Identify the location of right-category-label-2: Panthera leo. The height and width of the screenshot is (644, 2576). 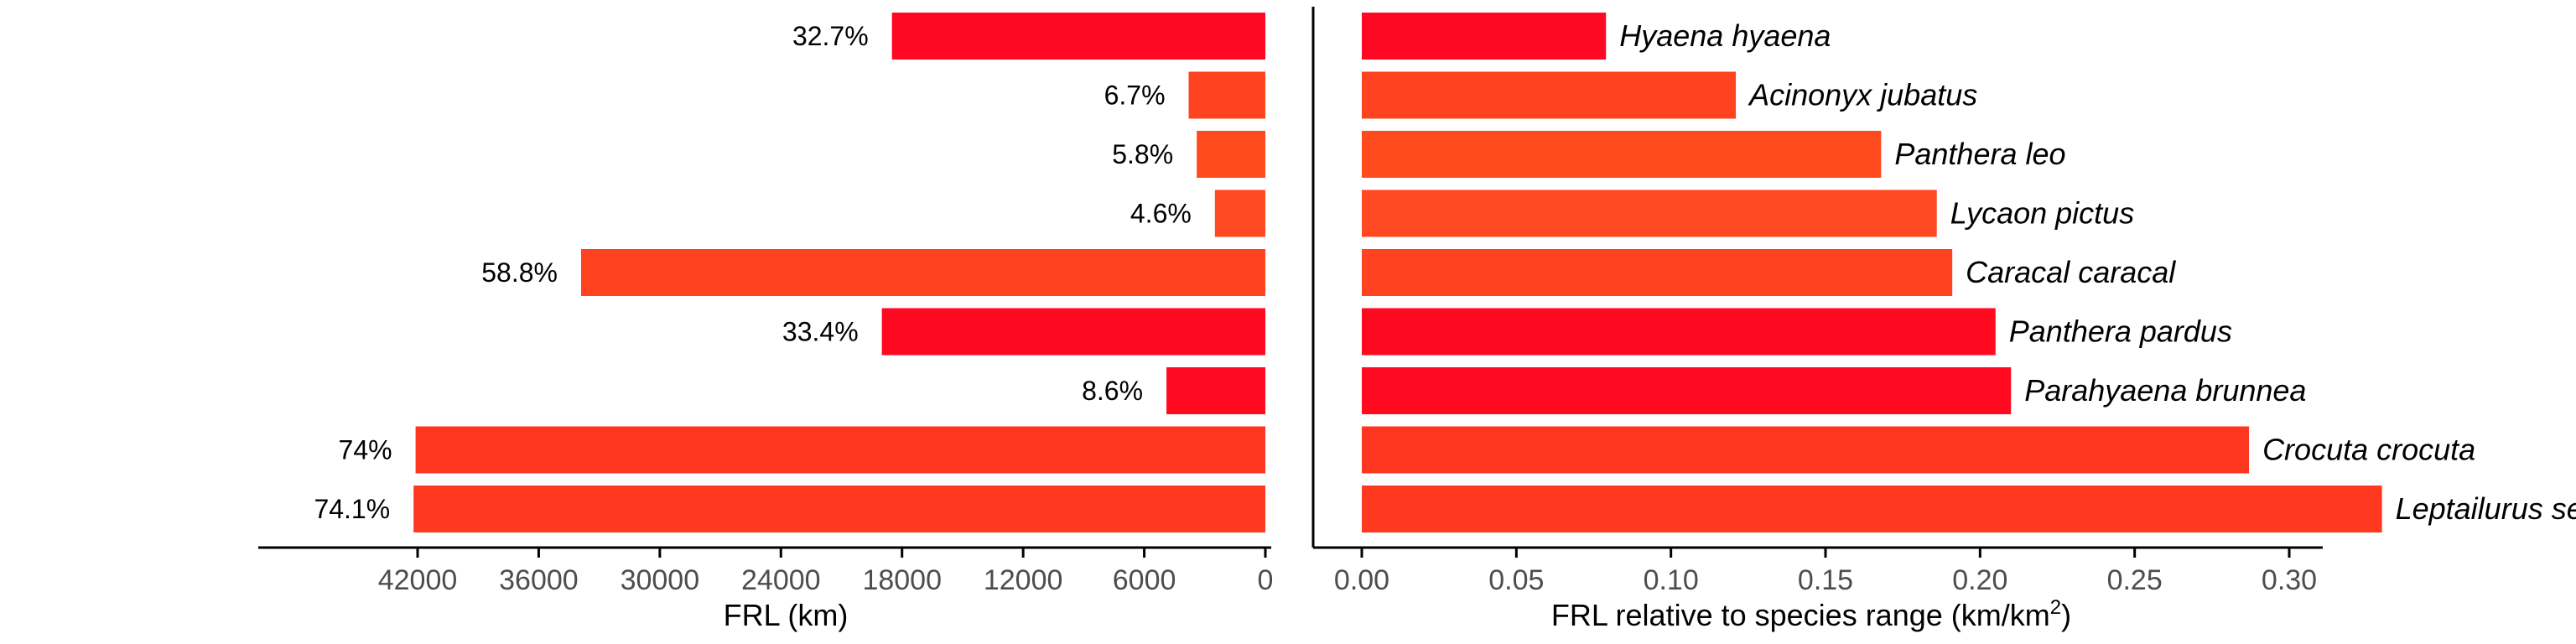
(1979, 154).